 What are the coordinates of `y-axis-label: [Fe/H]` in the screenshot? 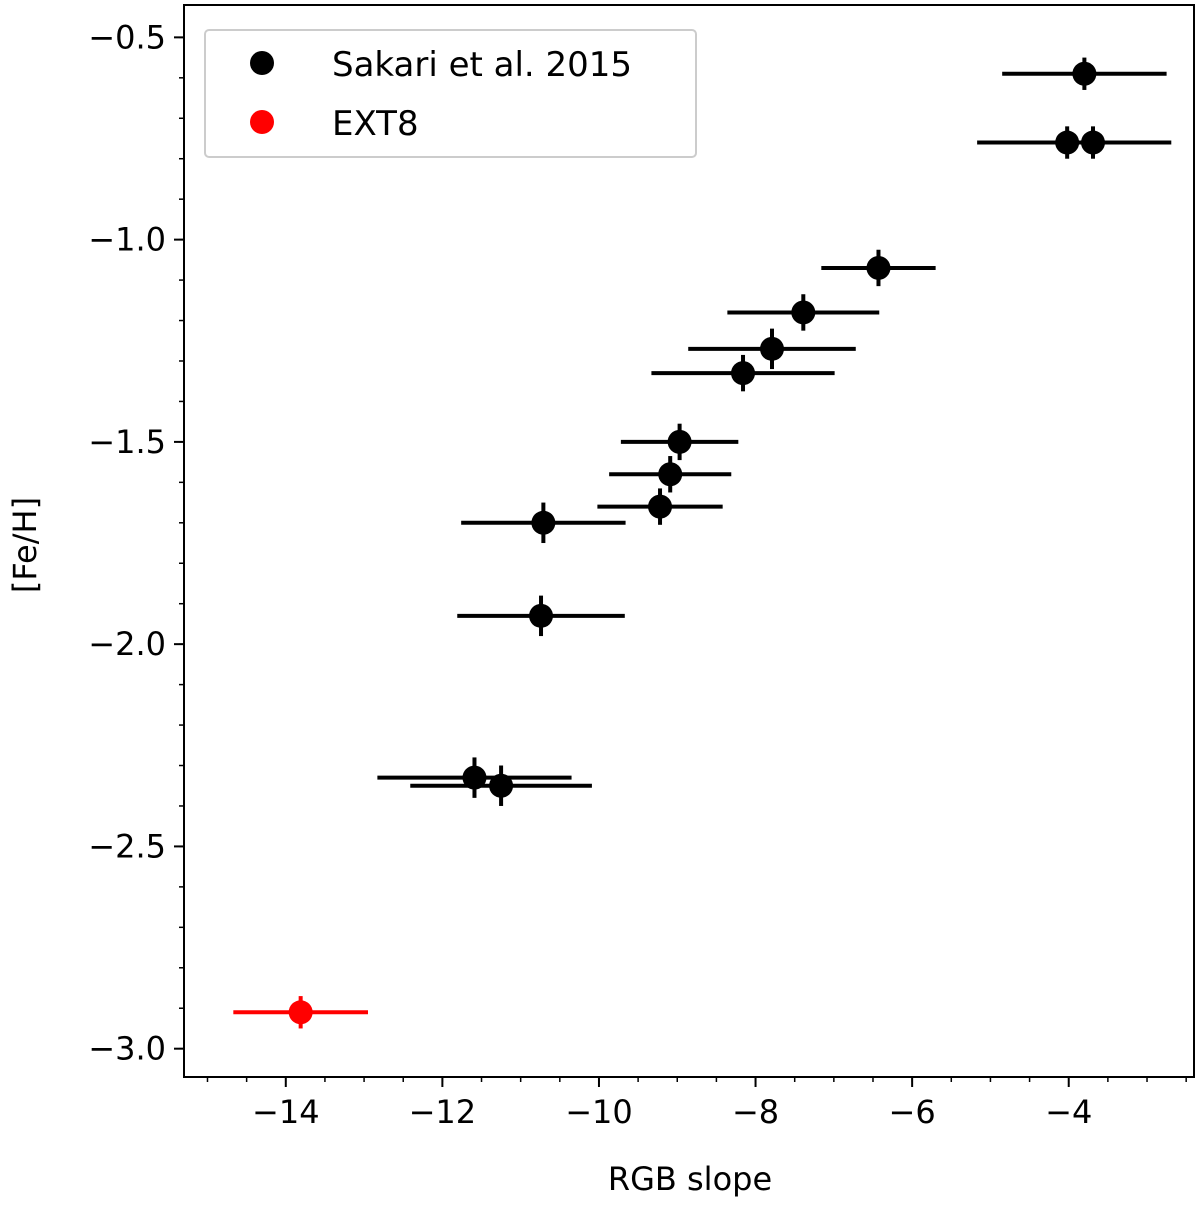 It's located at (25, 545).